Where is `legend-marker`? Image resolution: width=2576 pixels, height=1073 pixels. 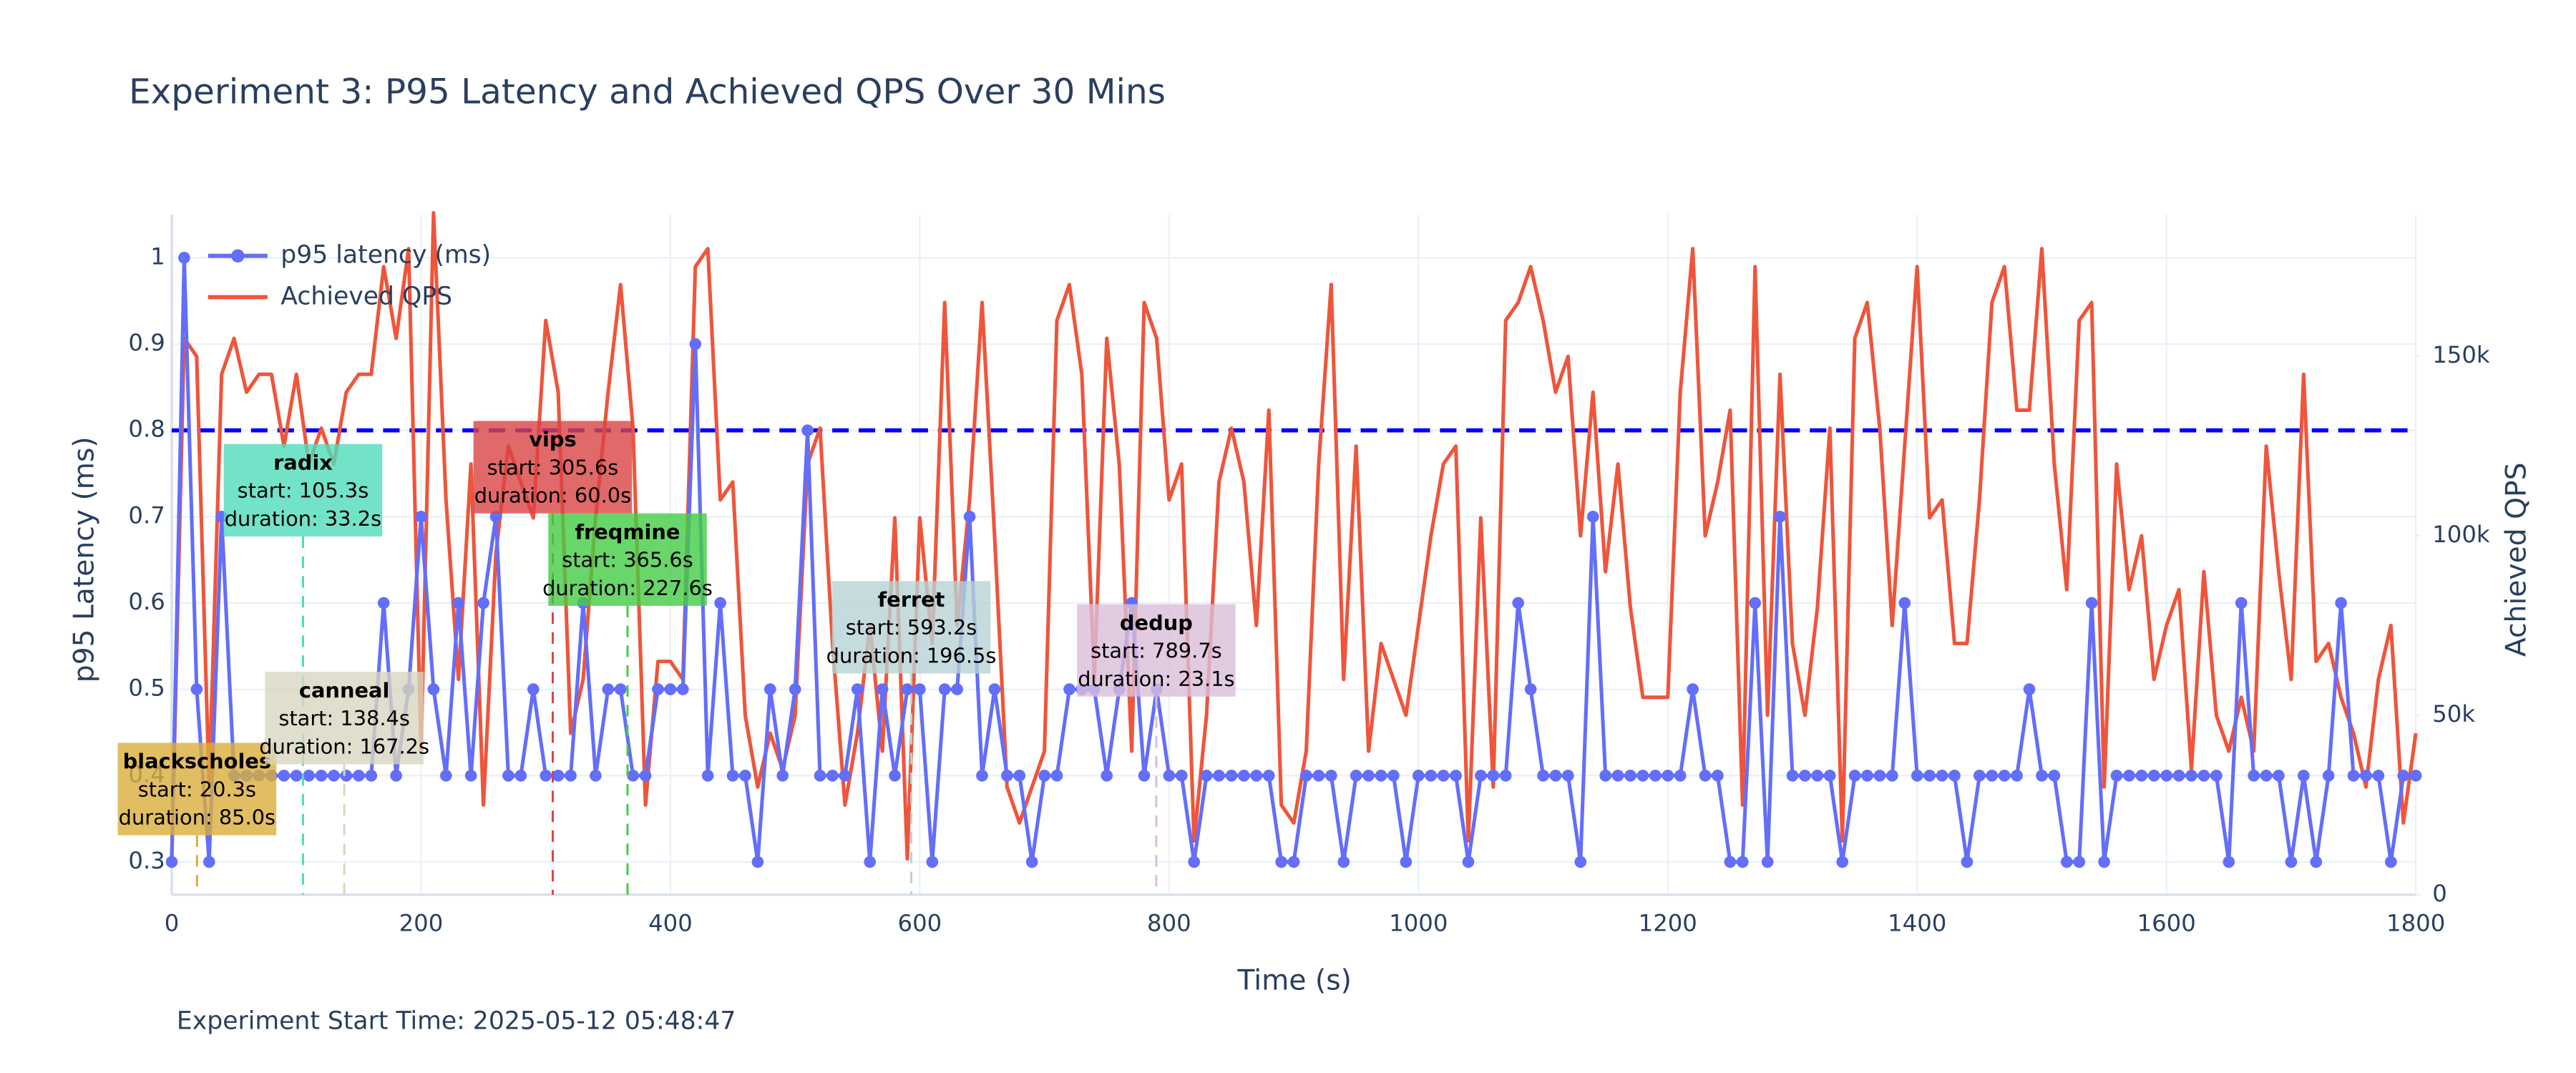
legend-marker is located at coordinates (238, 256).